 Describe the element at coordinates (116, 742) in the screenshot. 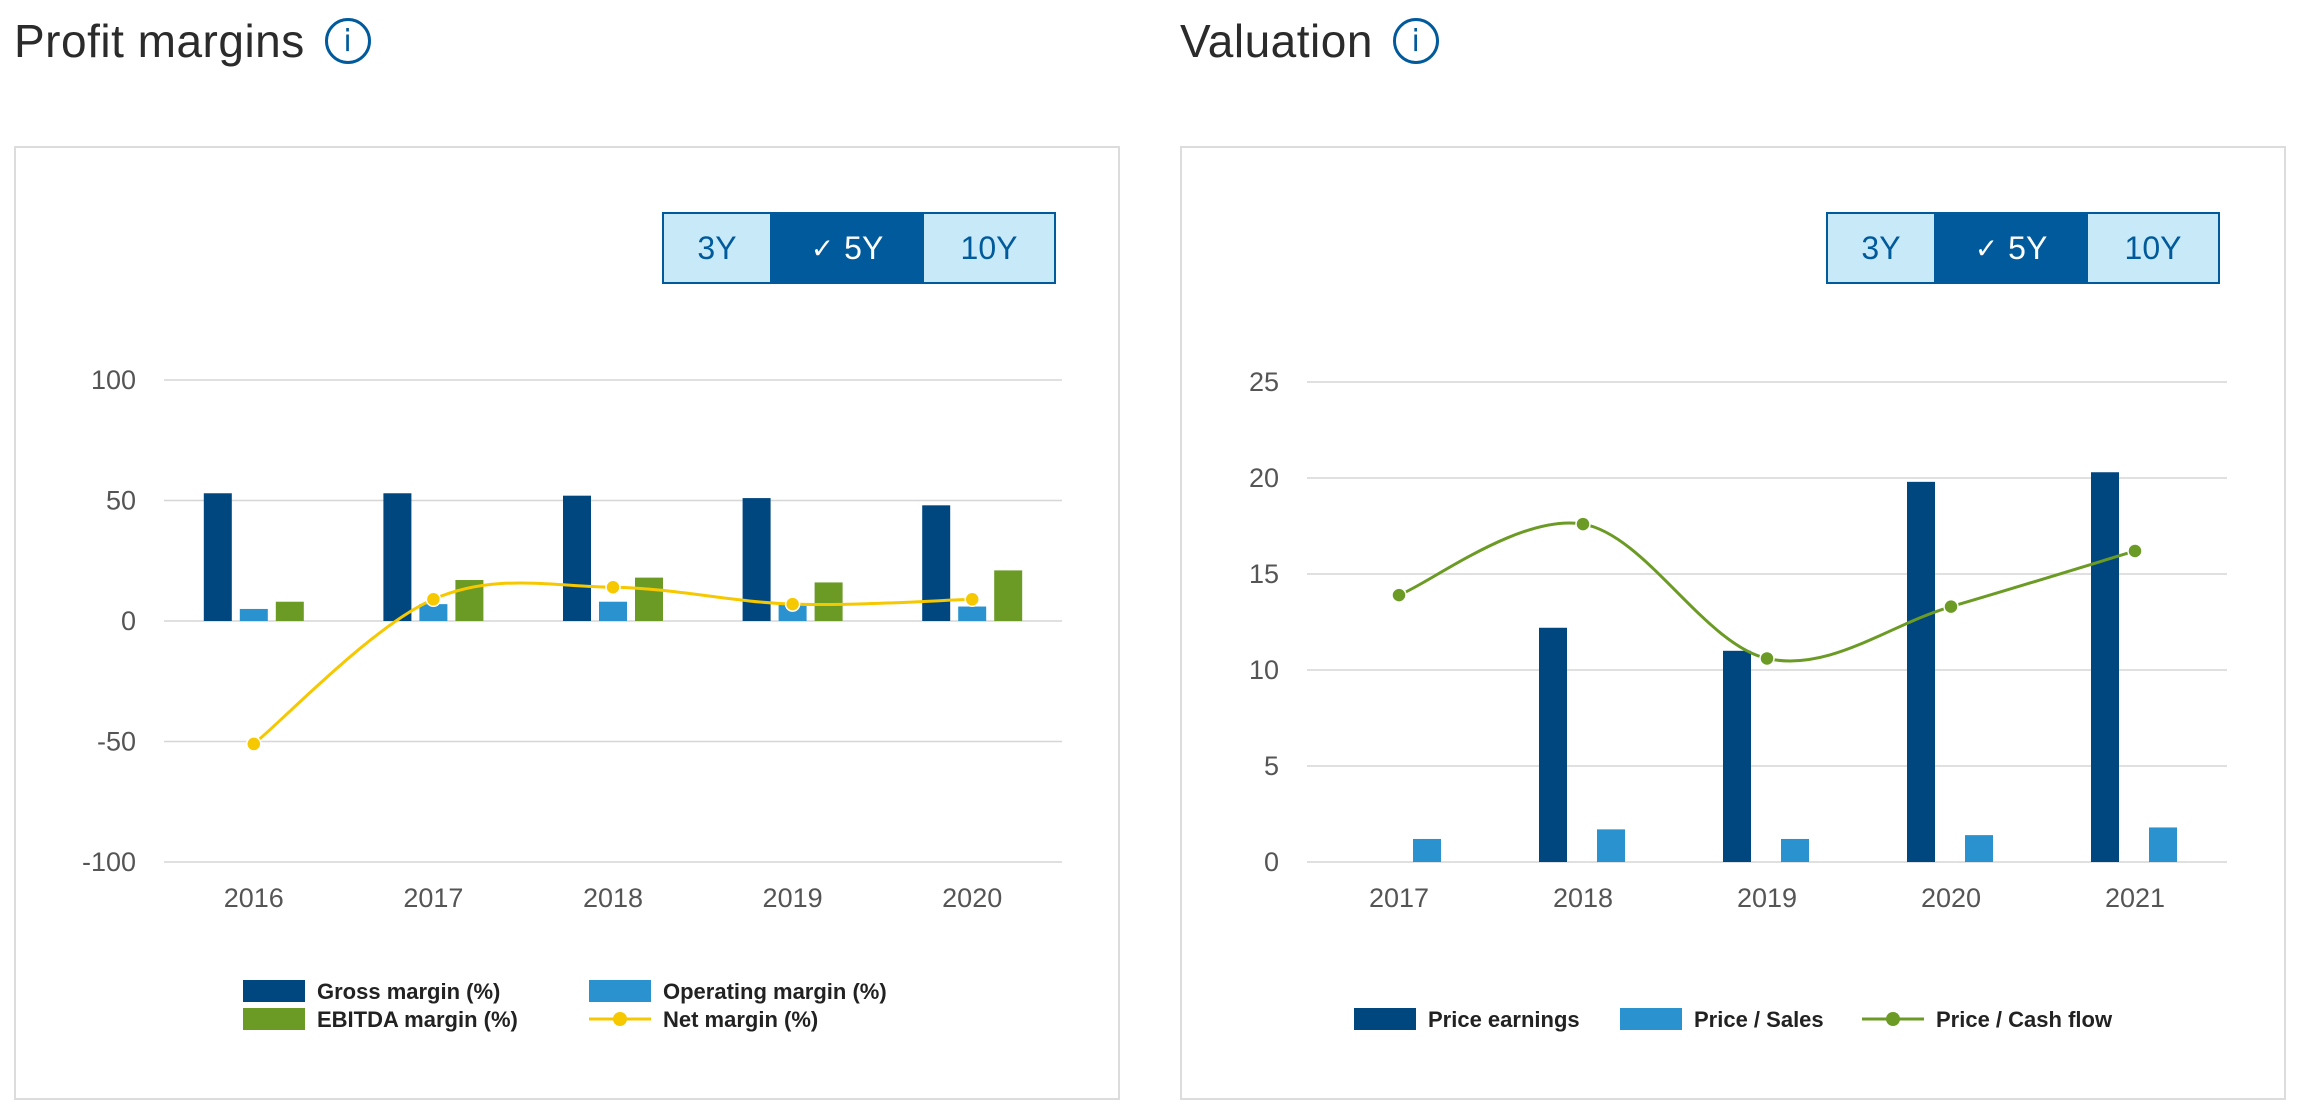

I see `y-tick-label: -50` at that location.